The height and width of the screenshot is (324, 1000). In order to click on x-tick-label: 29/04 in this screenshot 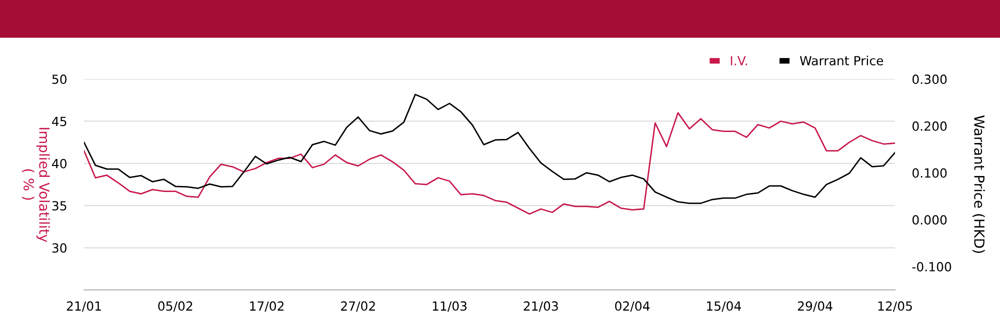, I will do `click(815, 306)`.